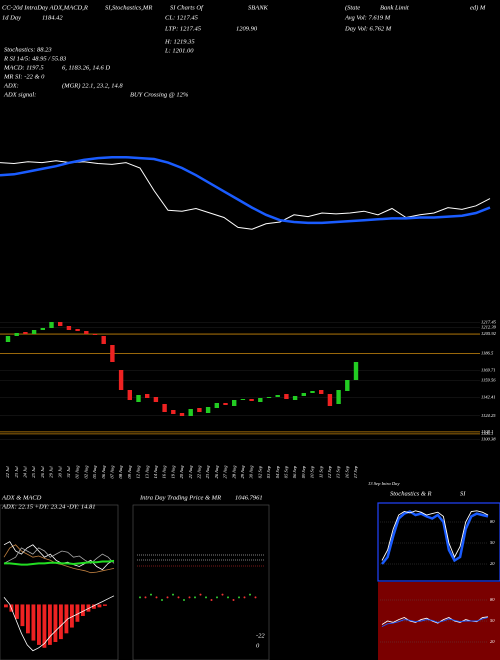 This screenshot has height=660, width=500. I want to click on x-tick-label: 23 Aug, so click(207, 472).